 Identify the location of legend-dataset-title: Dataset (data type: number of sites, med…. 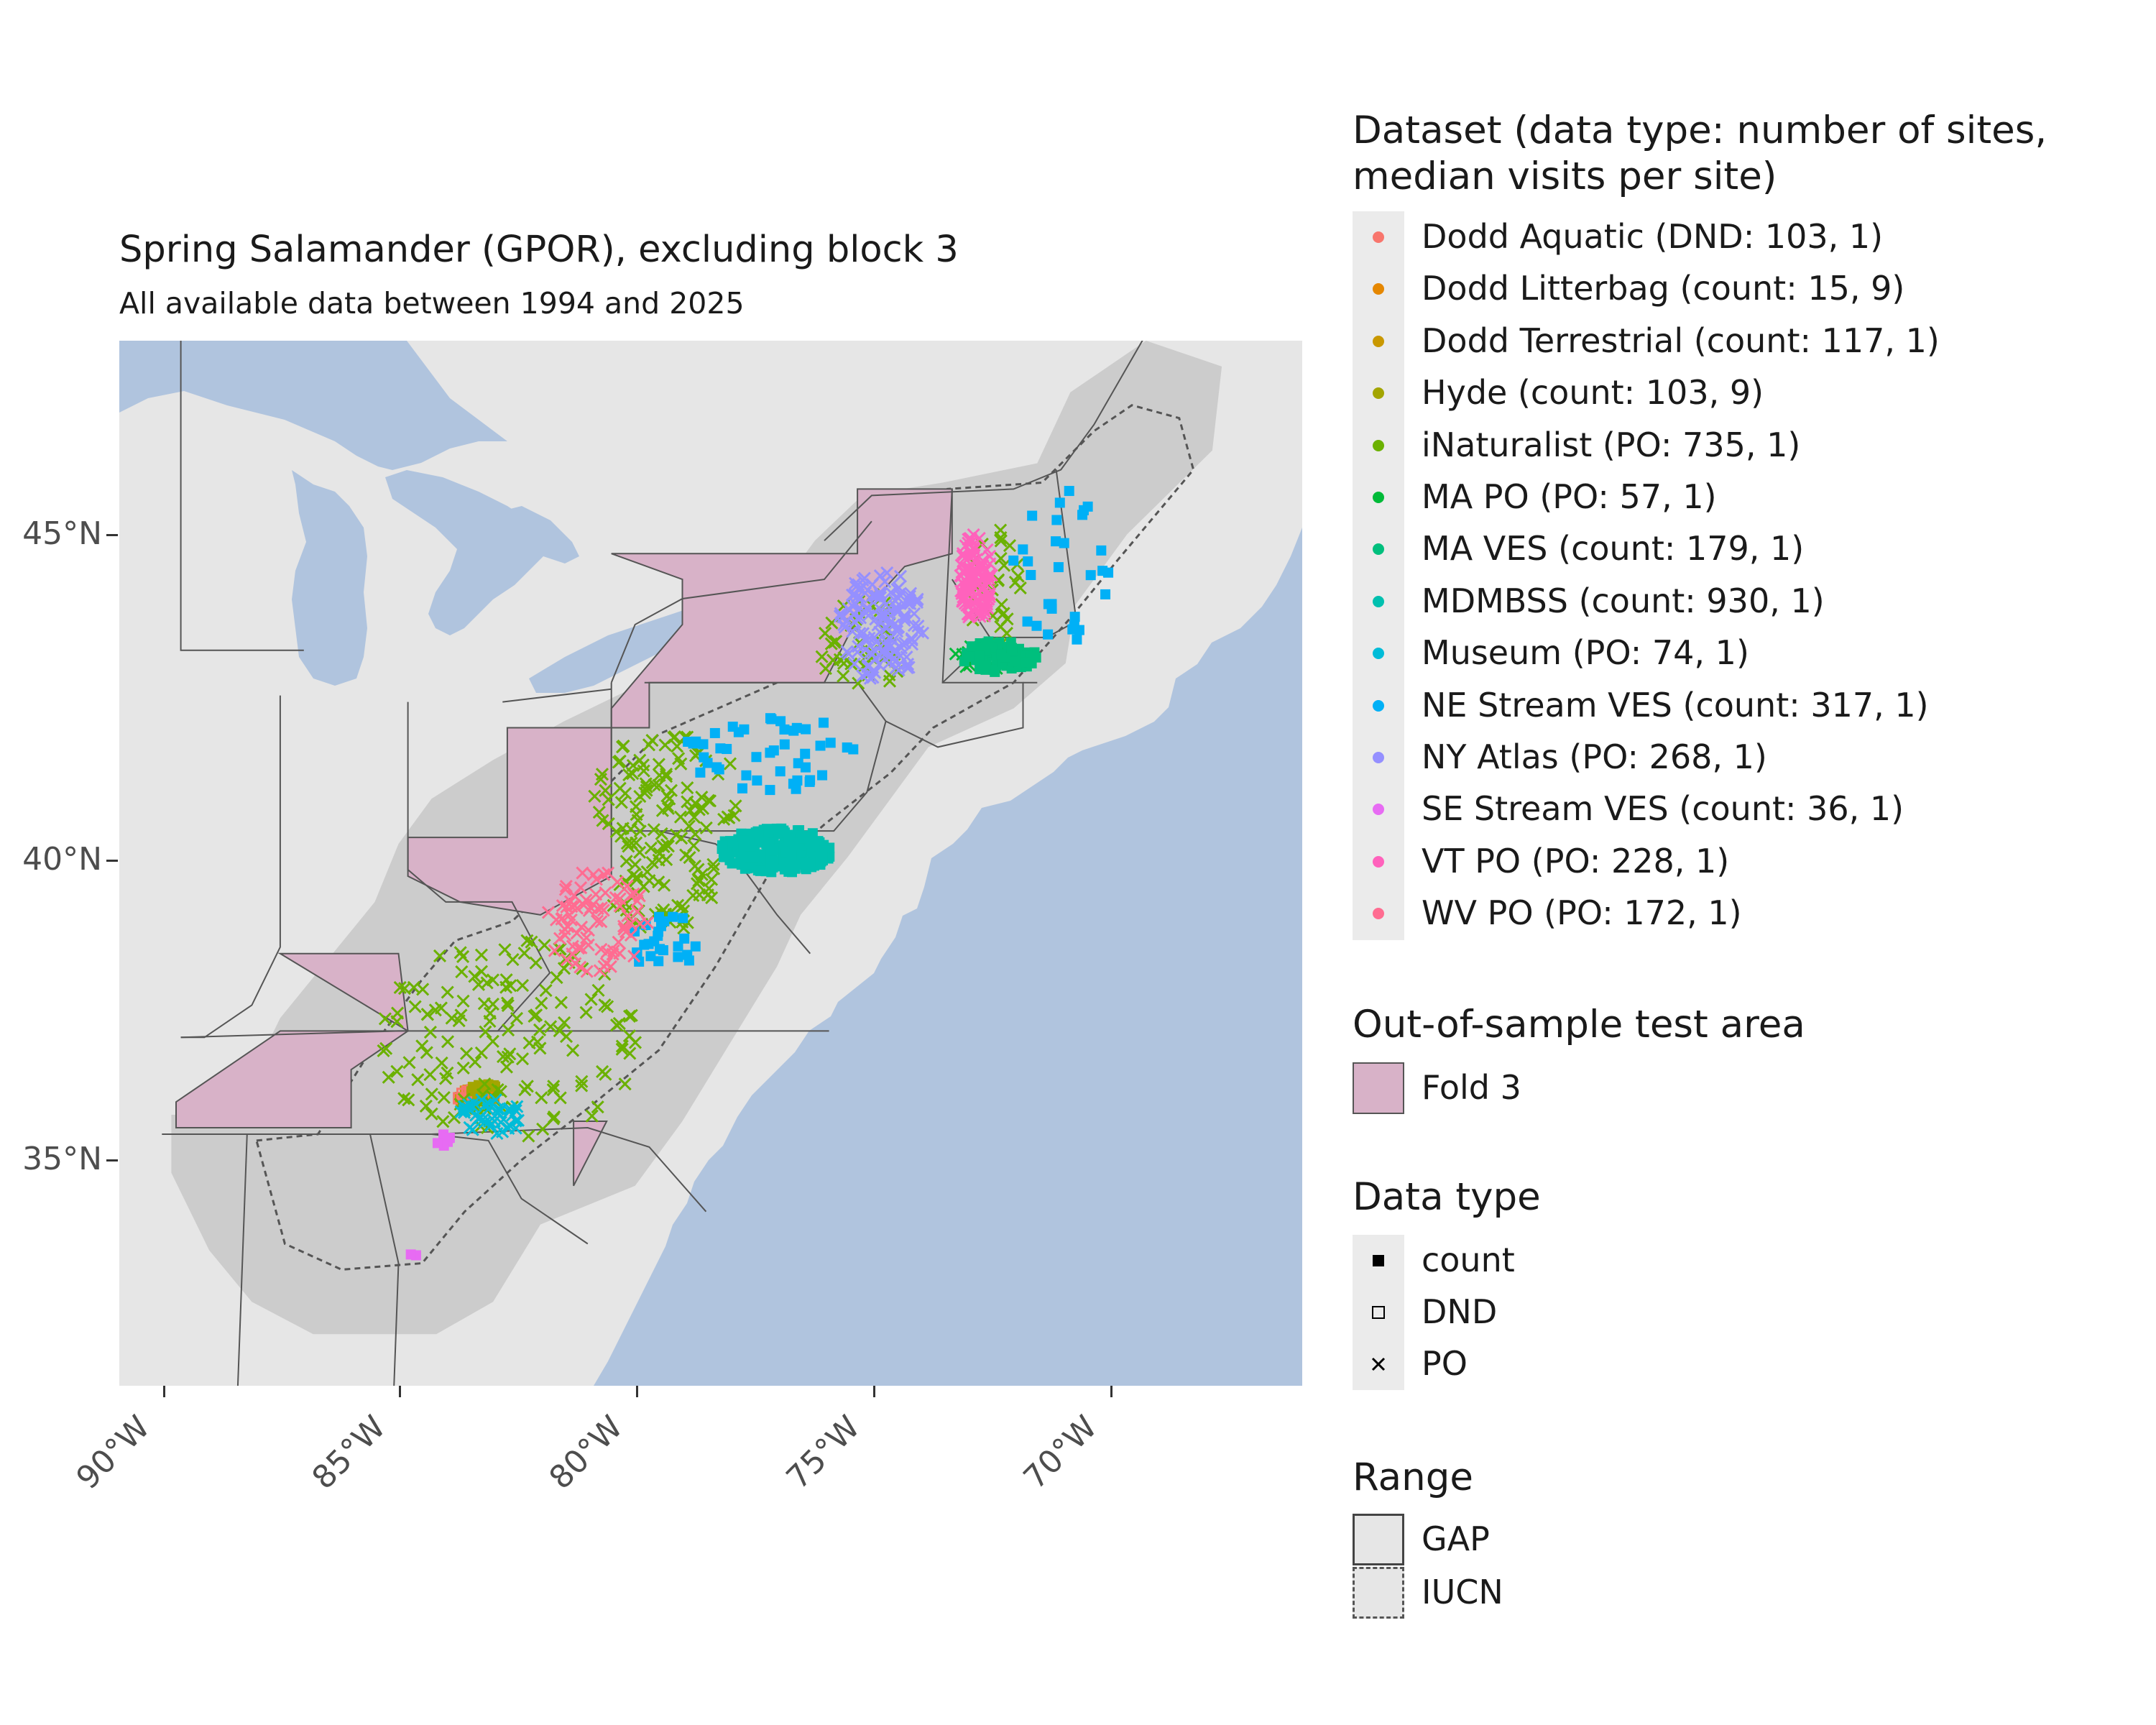
(1700, 154).